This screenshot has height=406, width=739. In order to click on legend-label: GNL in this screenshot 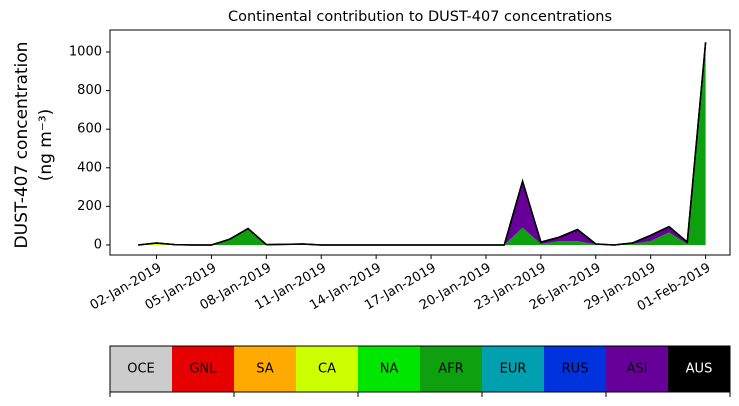, I will do `click(203, 369)`.